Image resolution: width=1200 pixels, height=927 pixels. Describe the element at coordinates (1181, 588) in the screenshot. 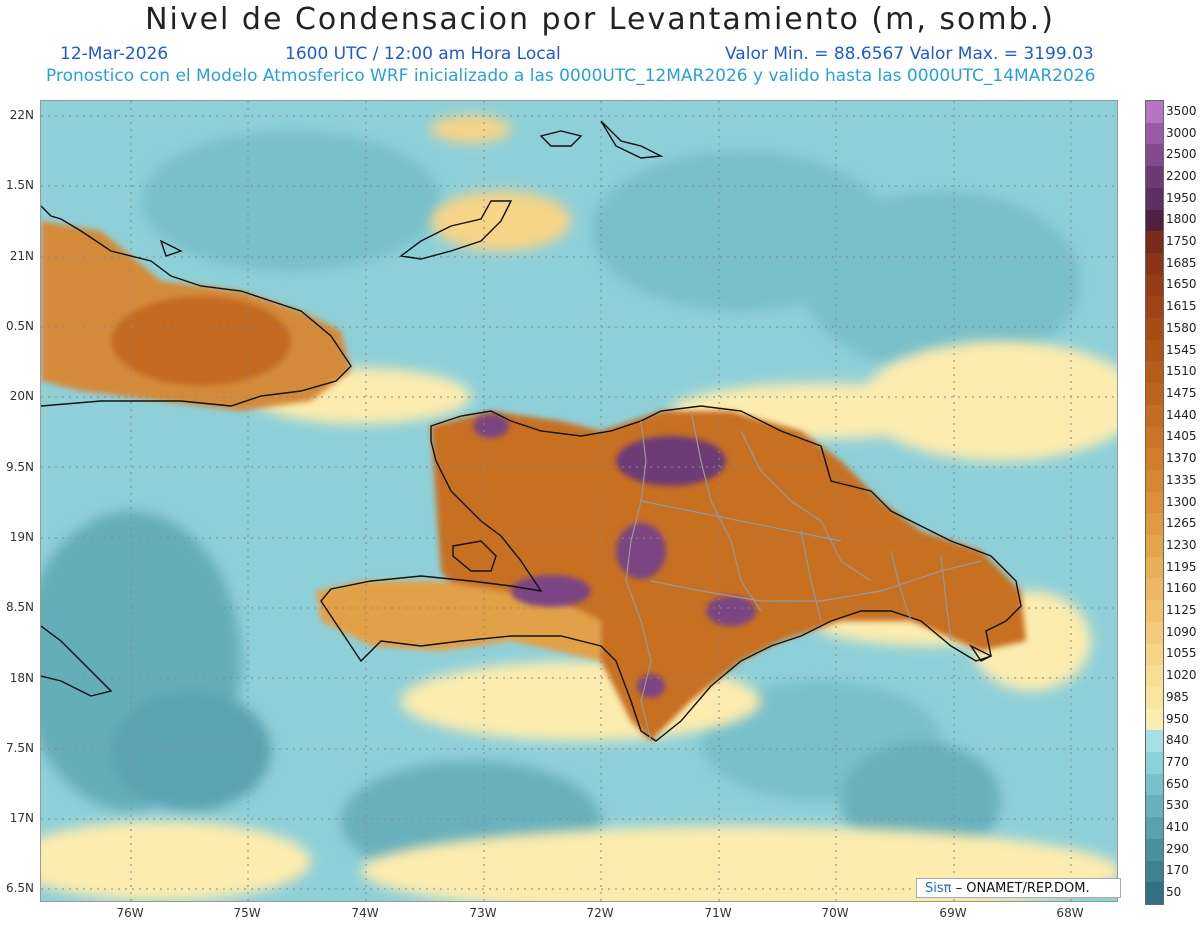

I see `colorbar-label: 1160` at that location.